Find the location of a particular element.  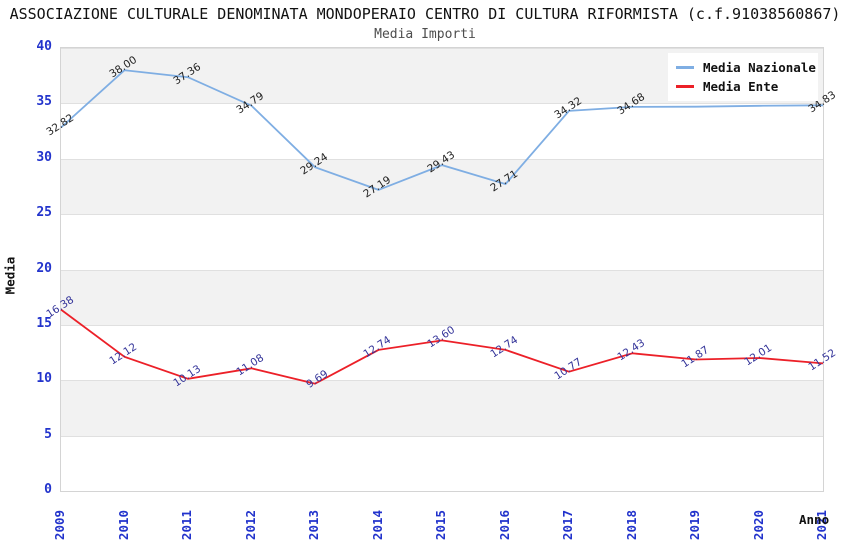

legend-item: Media Ente is located at coordinates (747, 86).